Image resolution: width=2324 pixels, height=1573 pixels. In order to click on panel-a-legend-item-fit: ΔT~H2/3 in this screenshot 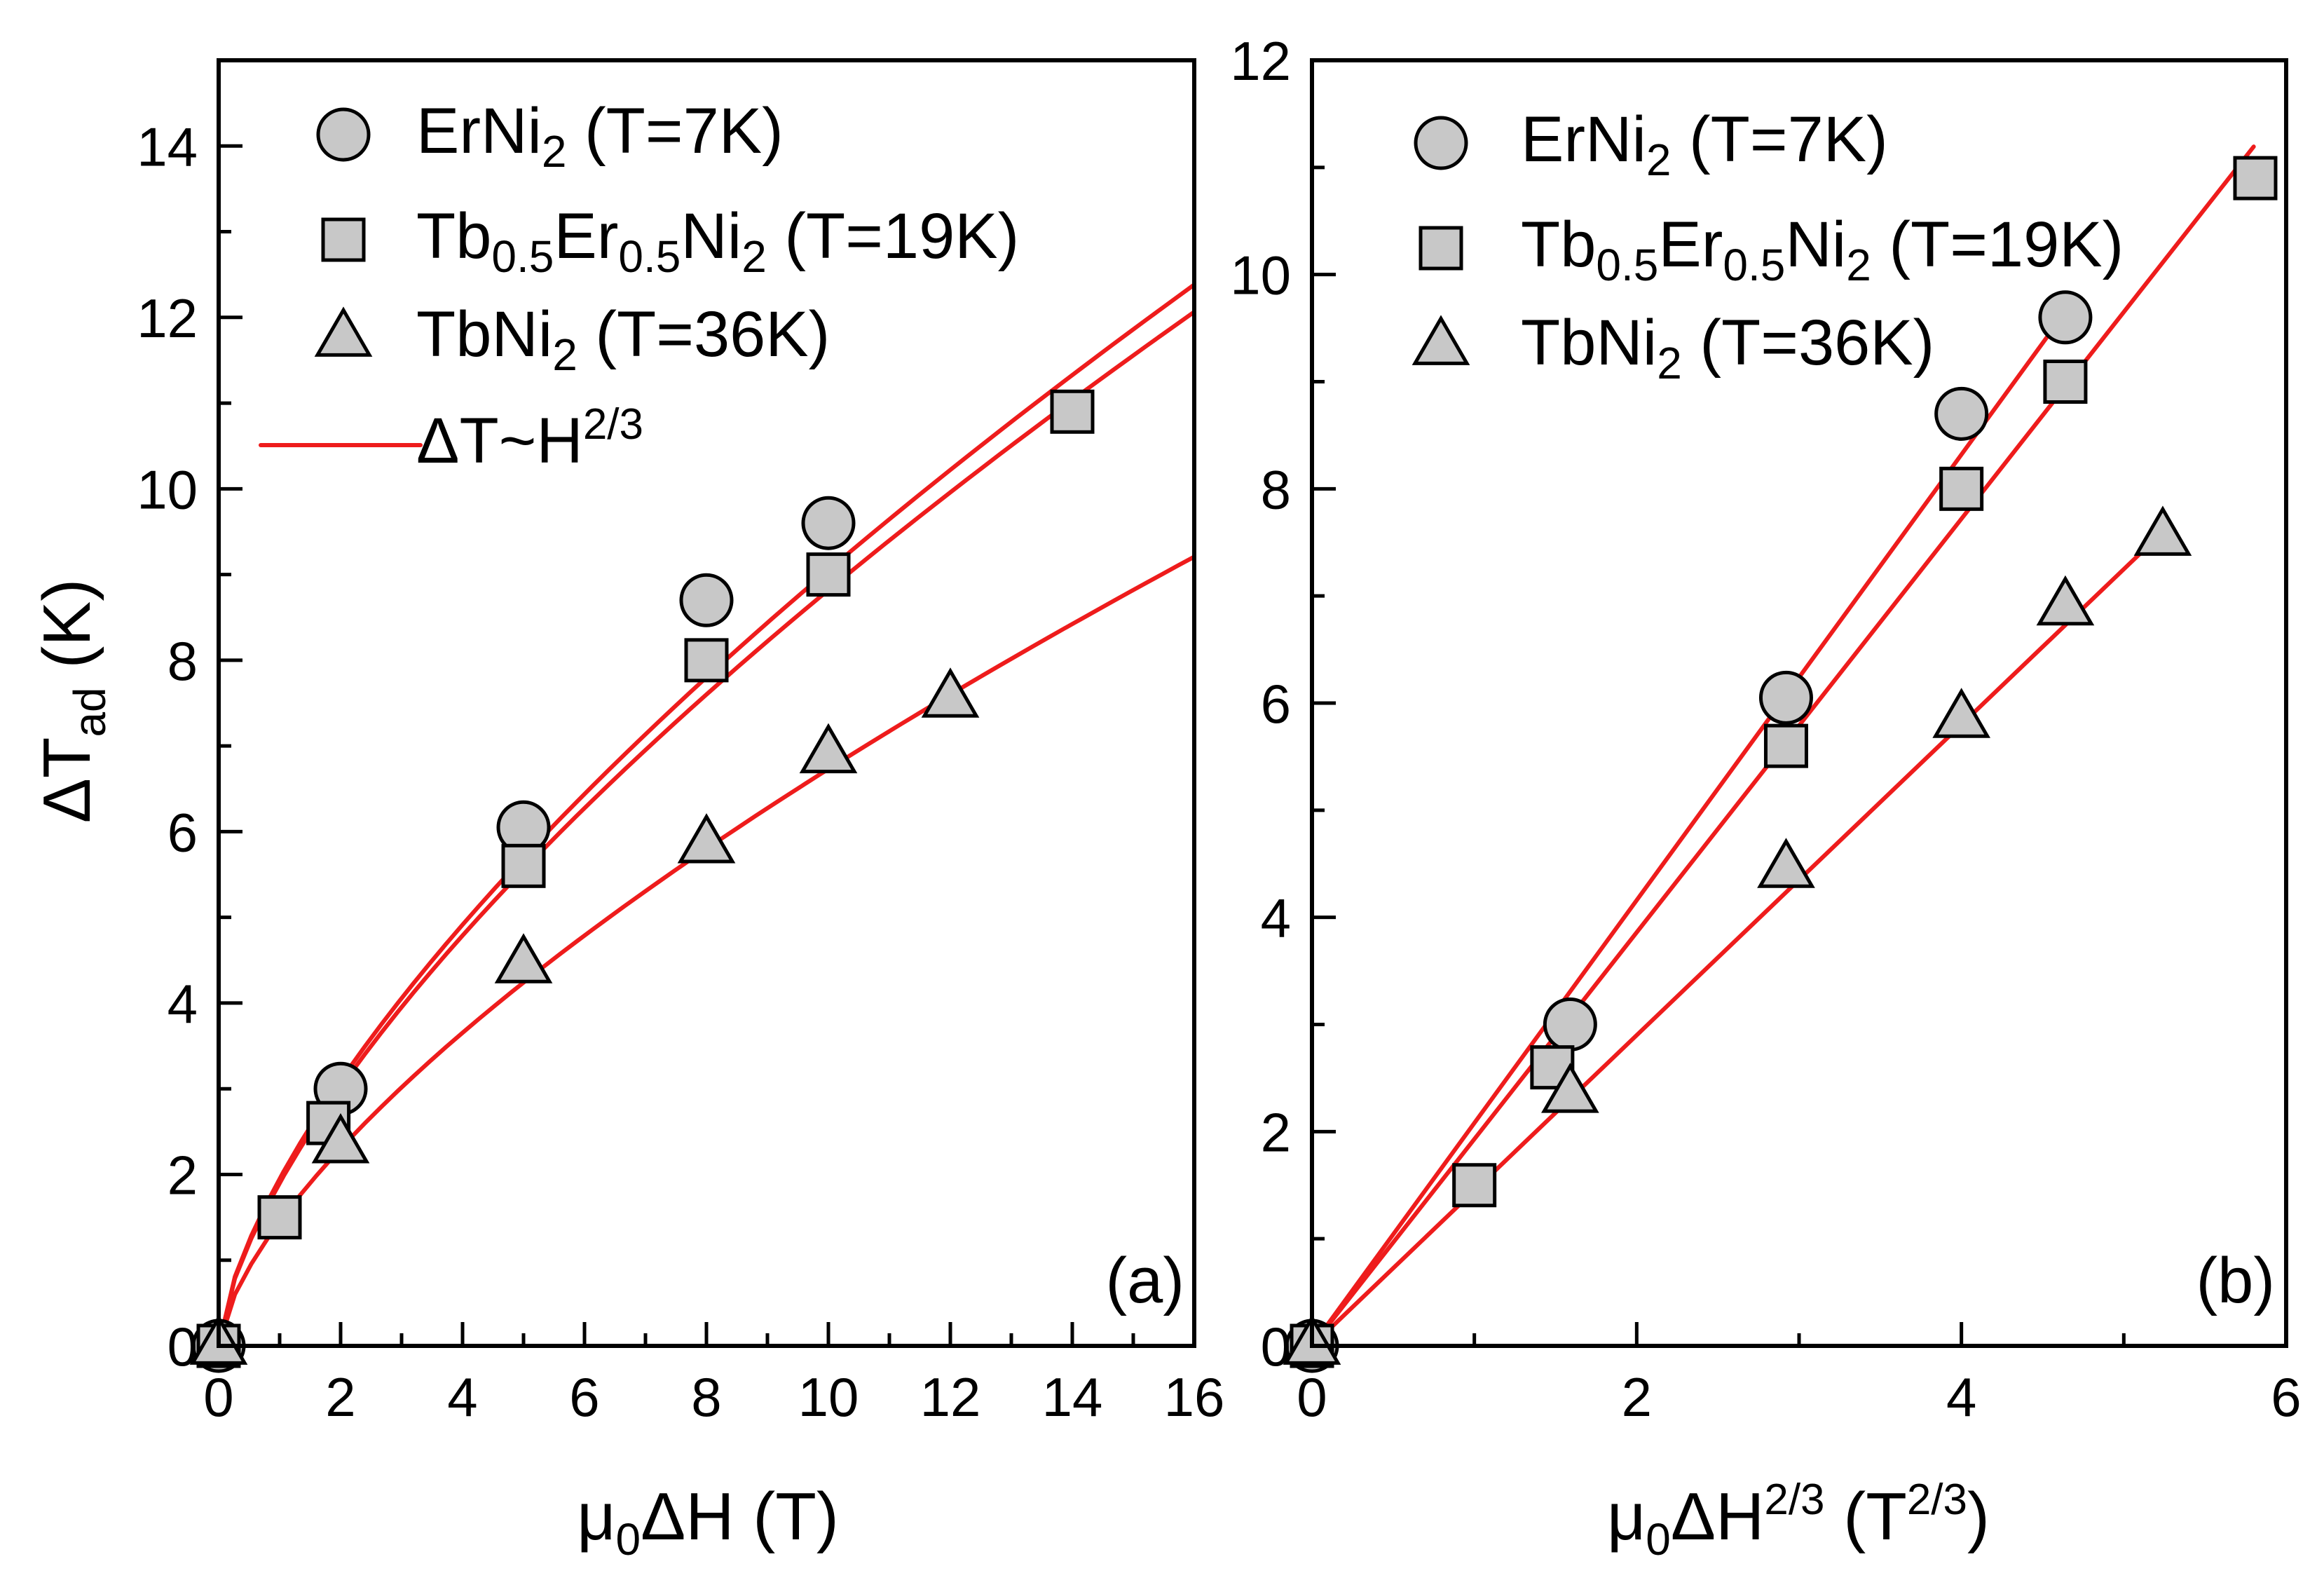, I will do `click(529, 438)`.